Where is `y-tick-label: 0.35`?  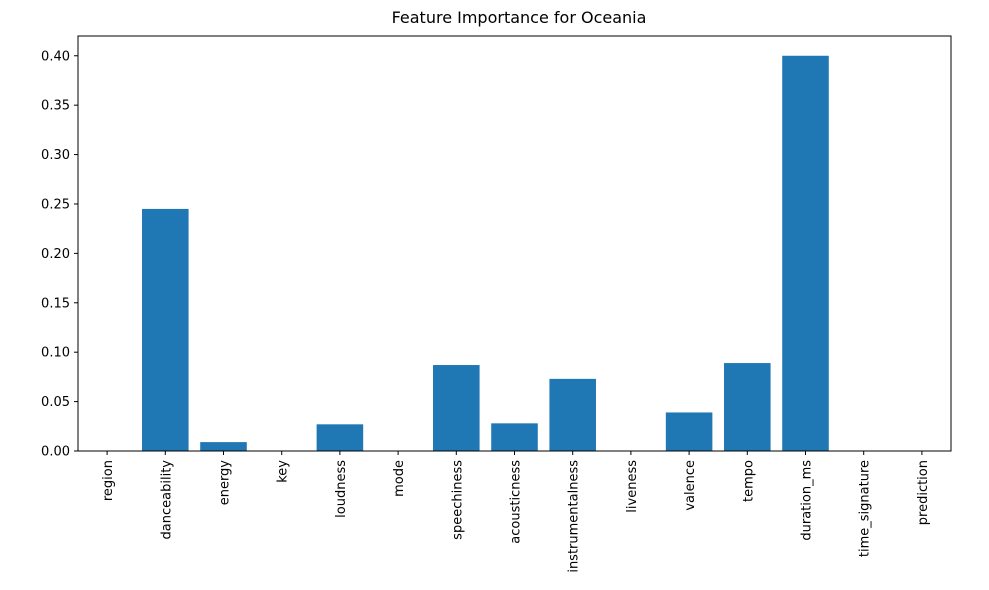 y-tick-label: 0.35 is located at coordinates (55, 106).